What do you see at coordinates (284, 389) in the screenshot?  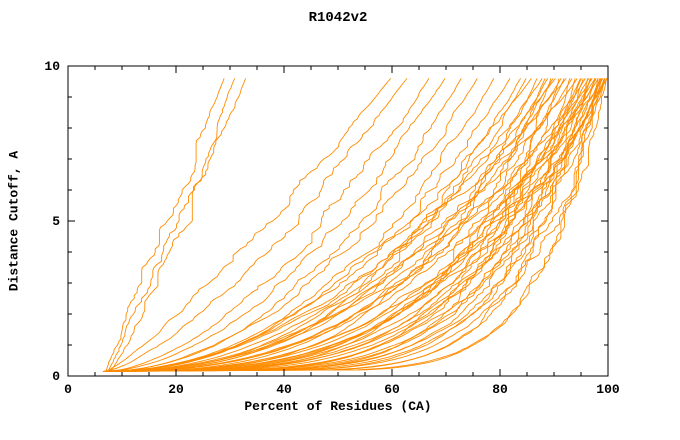 I see `x-tick-label: 40` at bounding box center [284, 389].